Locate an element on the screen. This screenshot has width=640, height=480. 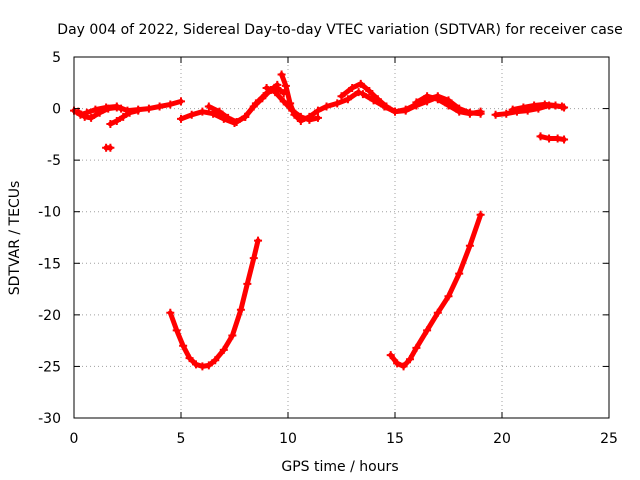
y-tick-label: 5 is located at coordinates (56, 58).